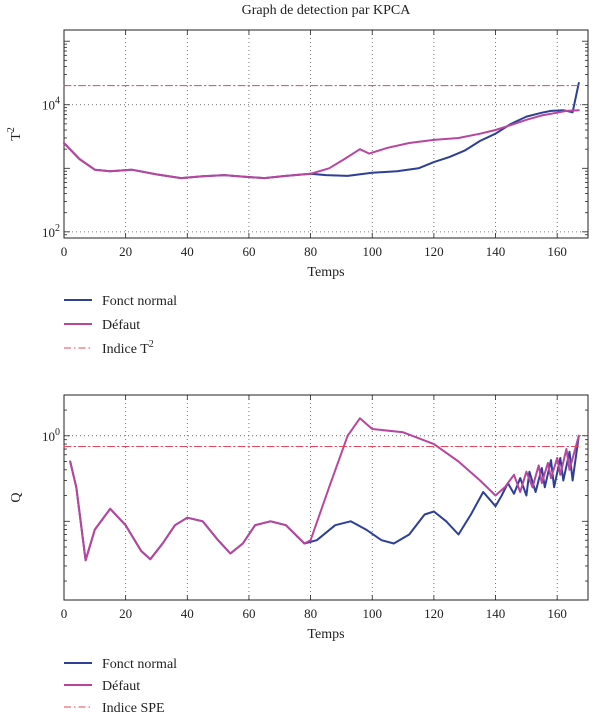 This screenshot has width=600, height=725. What do you see at coordinates (51, 104) in the screenshot?
I see `y-tick-label: 10⁴` at bounding box center [51, 104].